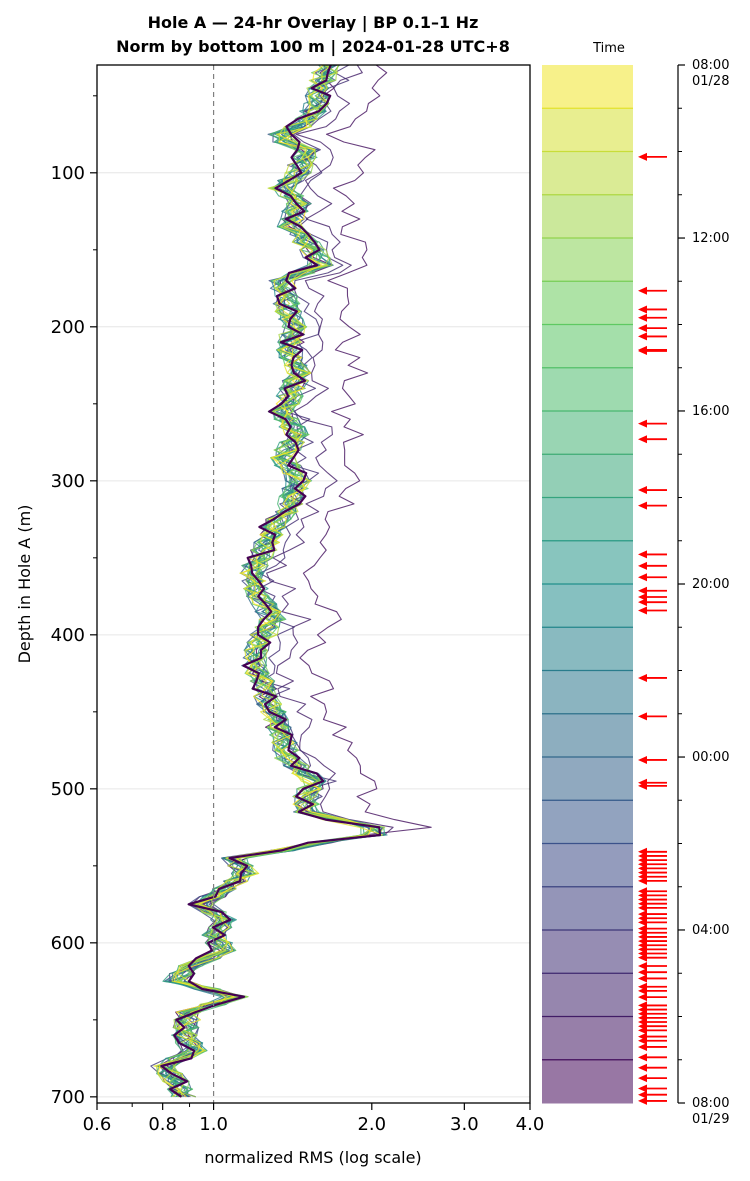 The width and height of the screenshot is (750, 1181). Describe the element at coordinates (68, 789) in the screenshot. I see `y-tick-label: 500` at that location.